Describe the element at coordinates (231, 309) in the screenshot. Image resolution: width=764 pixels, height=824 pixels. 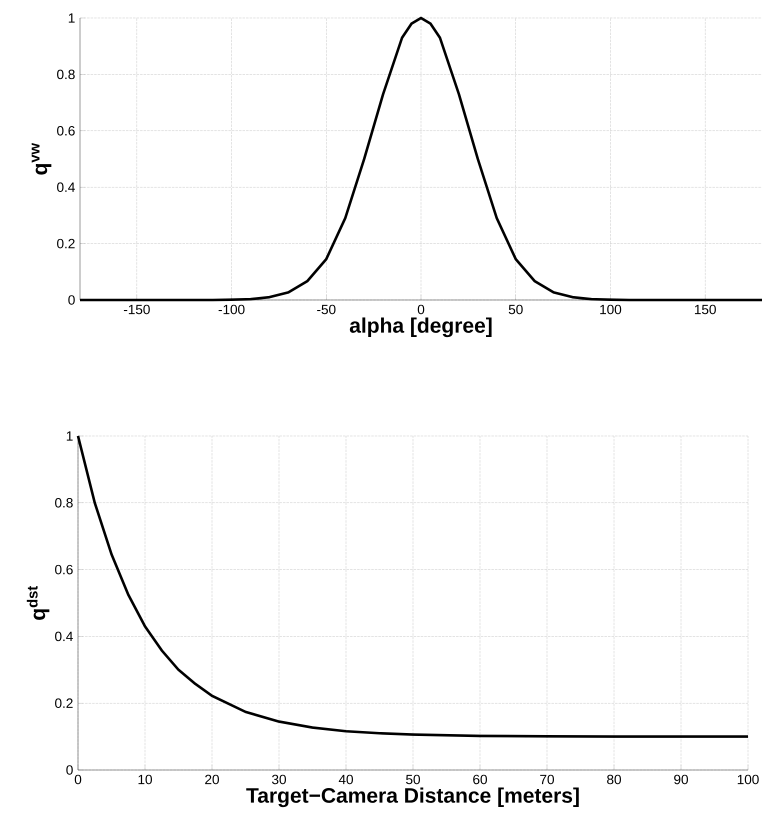
I see `x-tick-label: -100` at that location.